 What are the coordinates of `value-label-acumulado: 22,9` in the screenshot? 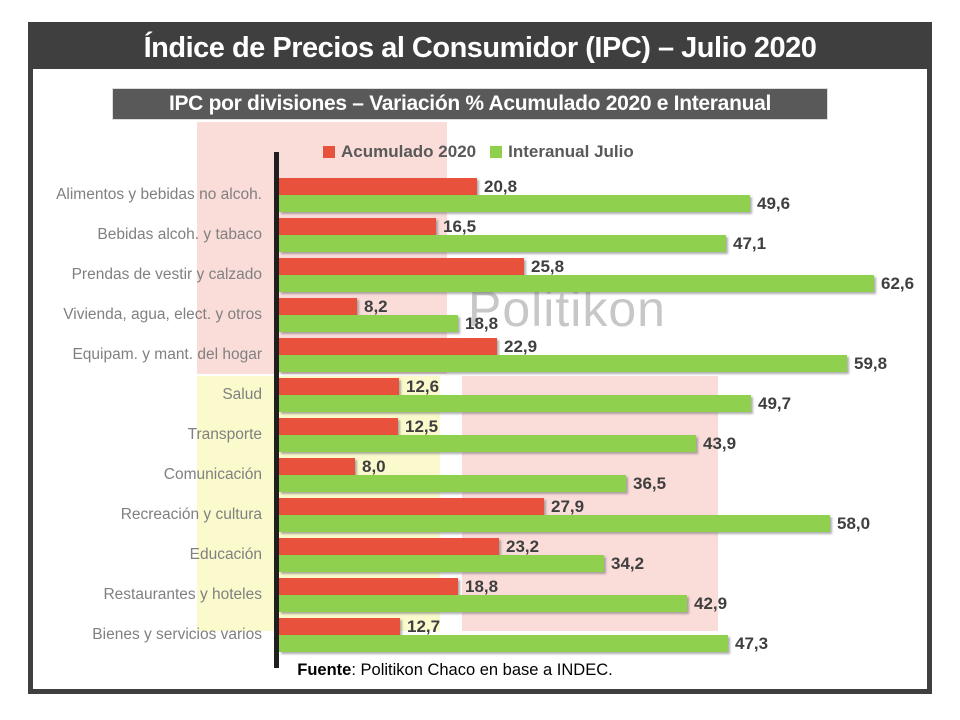 It's located at (521, 346).